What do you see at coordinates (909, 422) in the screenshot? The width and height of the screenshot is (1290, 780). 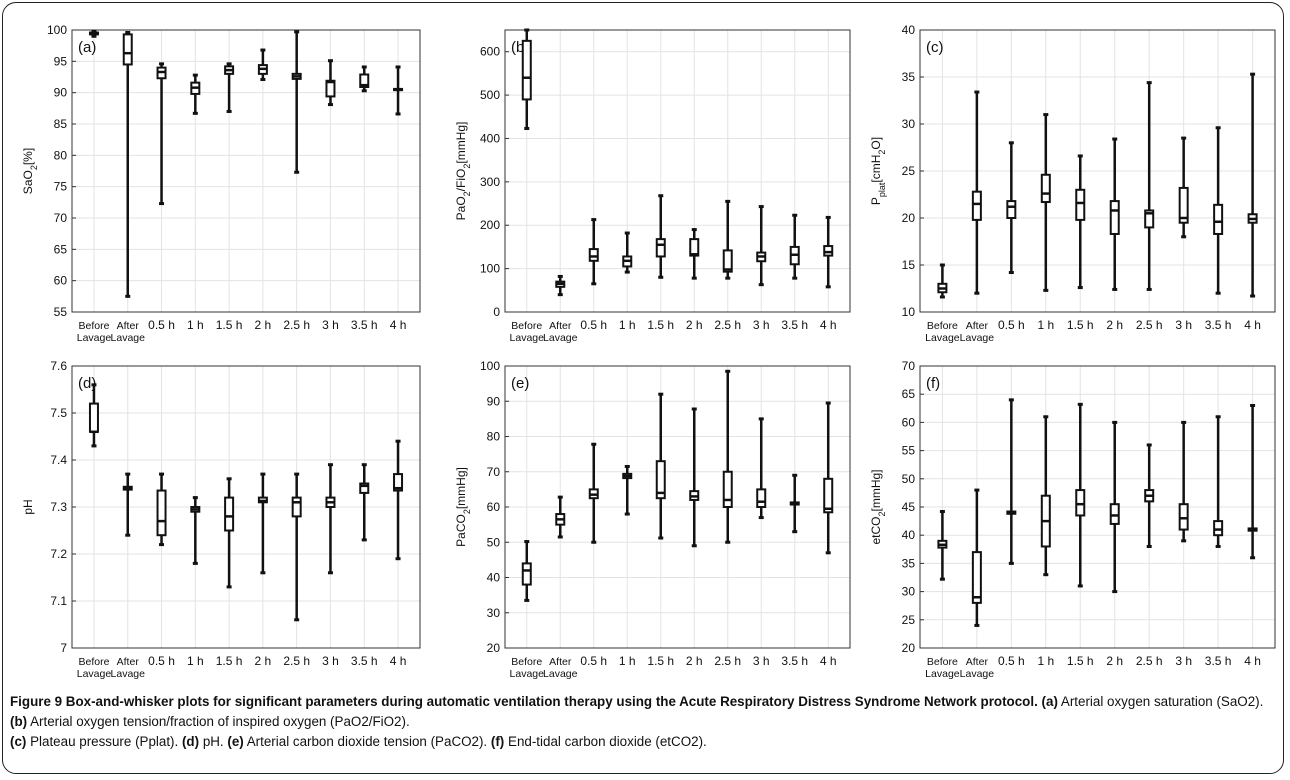 I see `ytick-label-f-8: 60` at bounding box center [909, 422].